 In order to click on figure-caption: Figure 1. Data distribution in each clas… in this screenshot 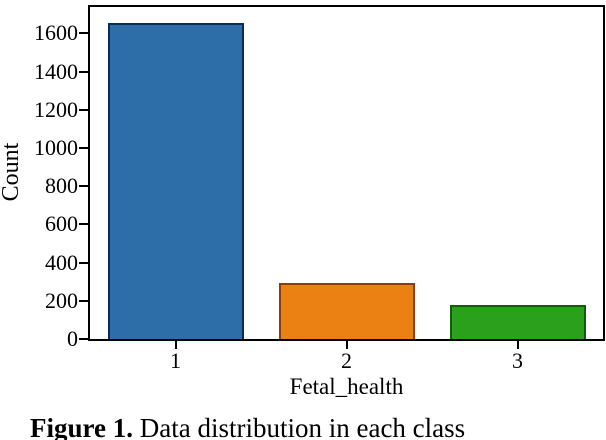, I will do `click(315, 426)`.